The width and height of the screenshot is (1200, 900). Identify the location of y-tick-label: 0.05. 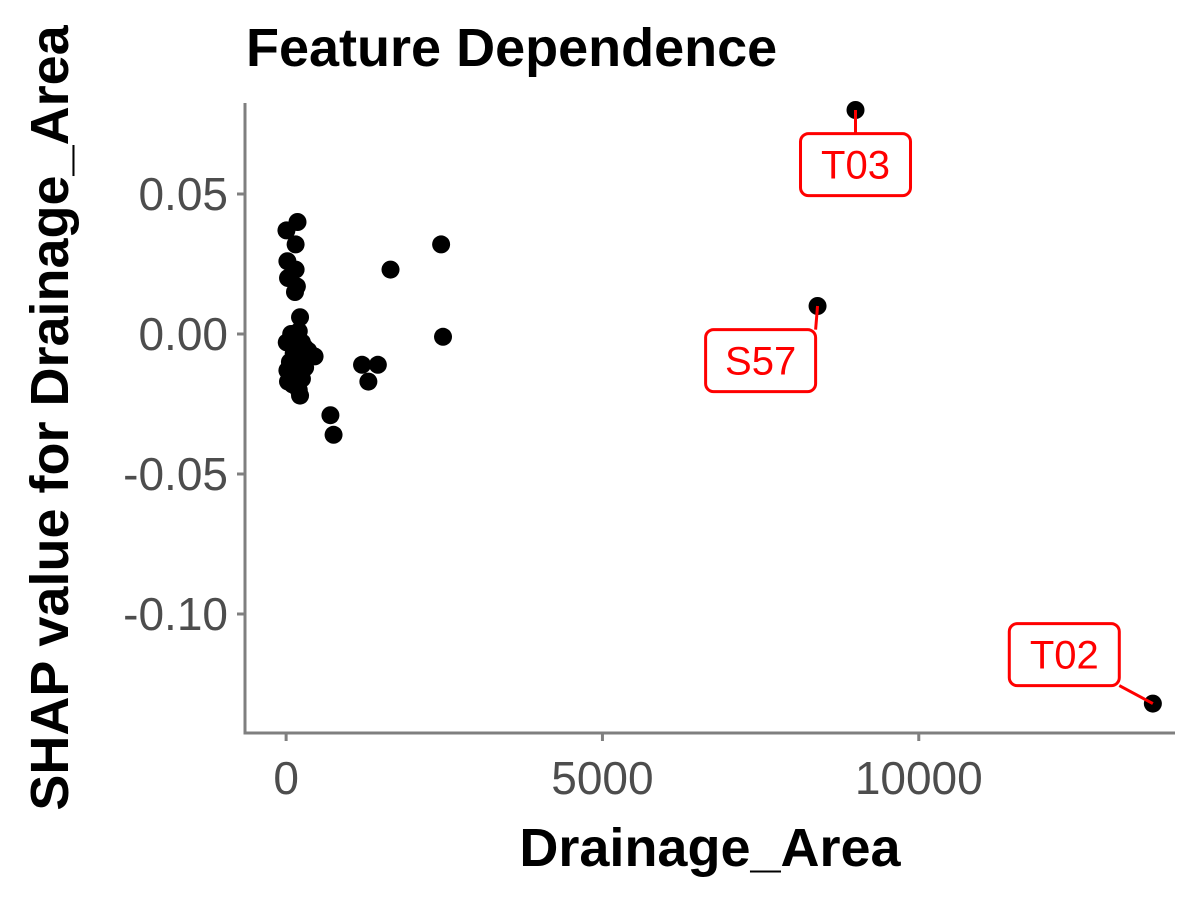
(183, 194).